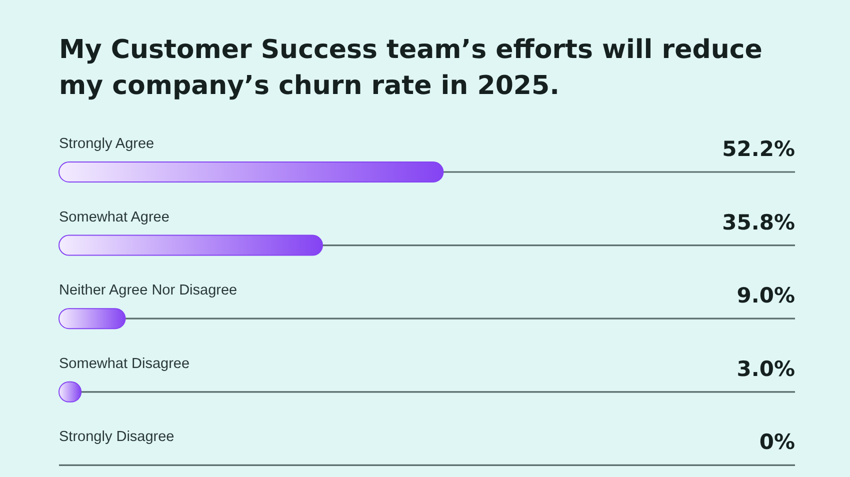 The height and width of the screenshot is (477, 850). Describe the element at coordinates (765, 368) in the screenshot. I see `data-label: 3.0%` at that location.